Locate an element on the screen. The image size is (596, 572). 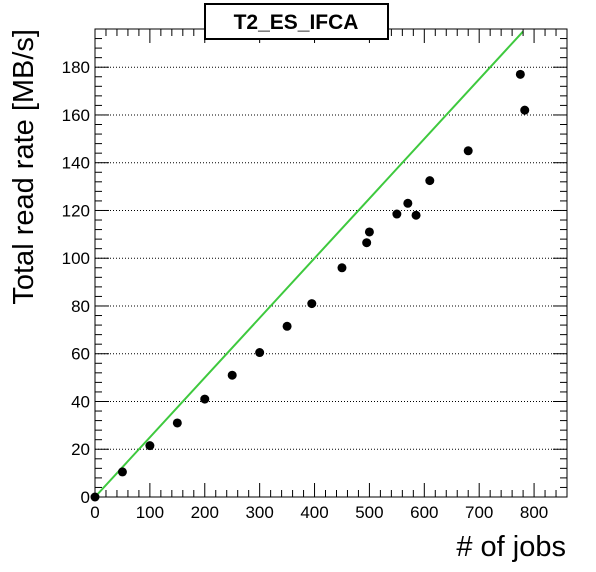
title-box: T2_ES_IFCA is located at coordinates (296, 21).